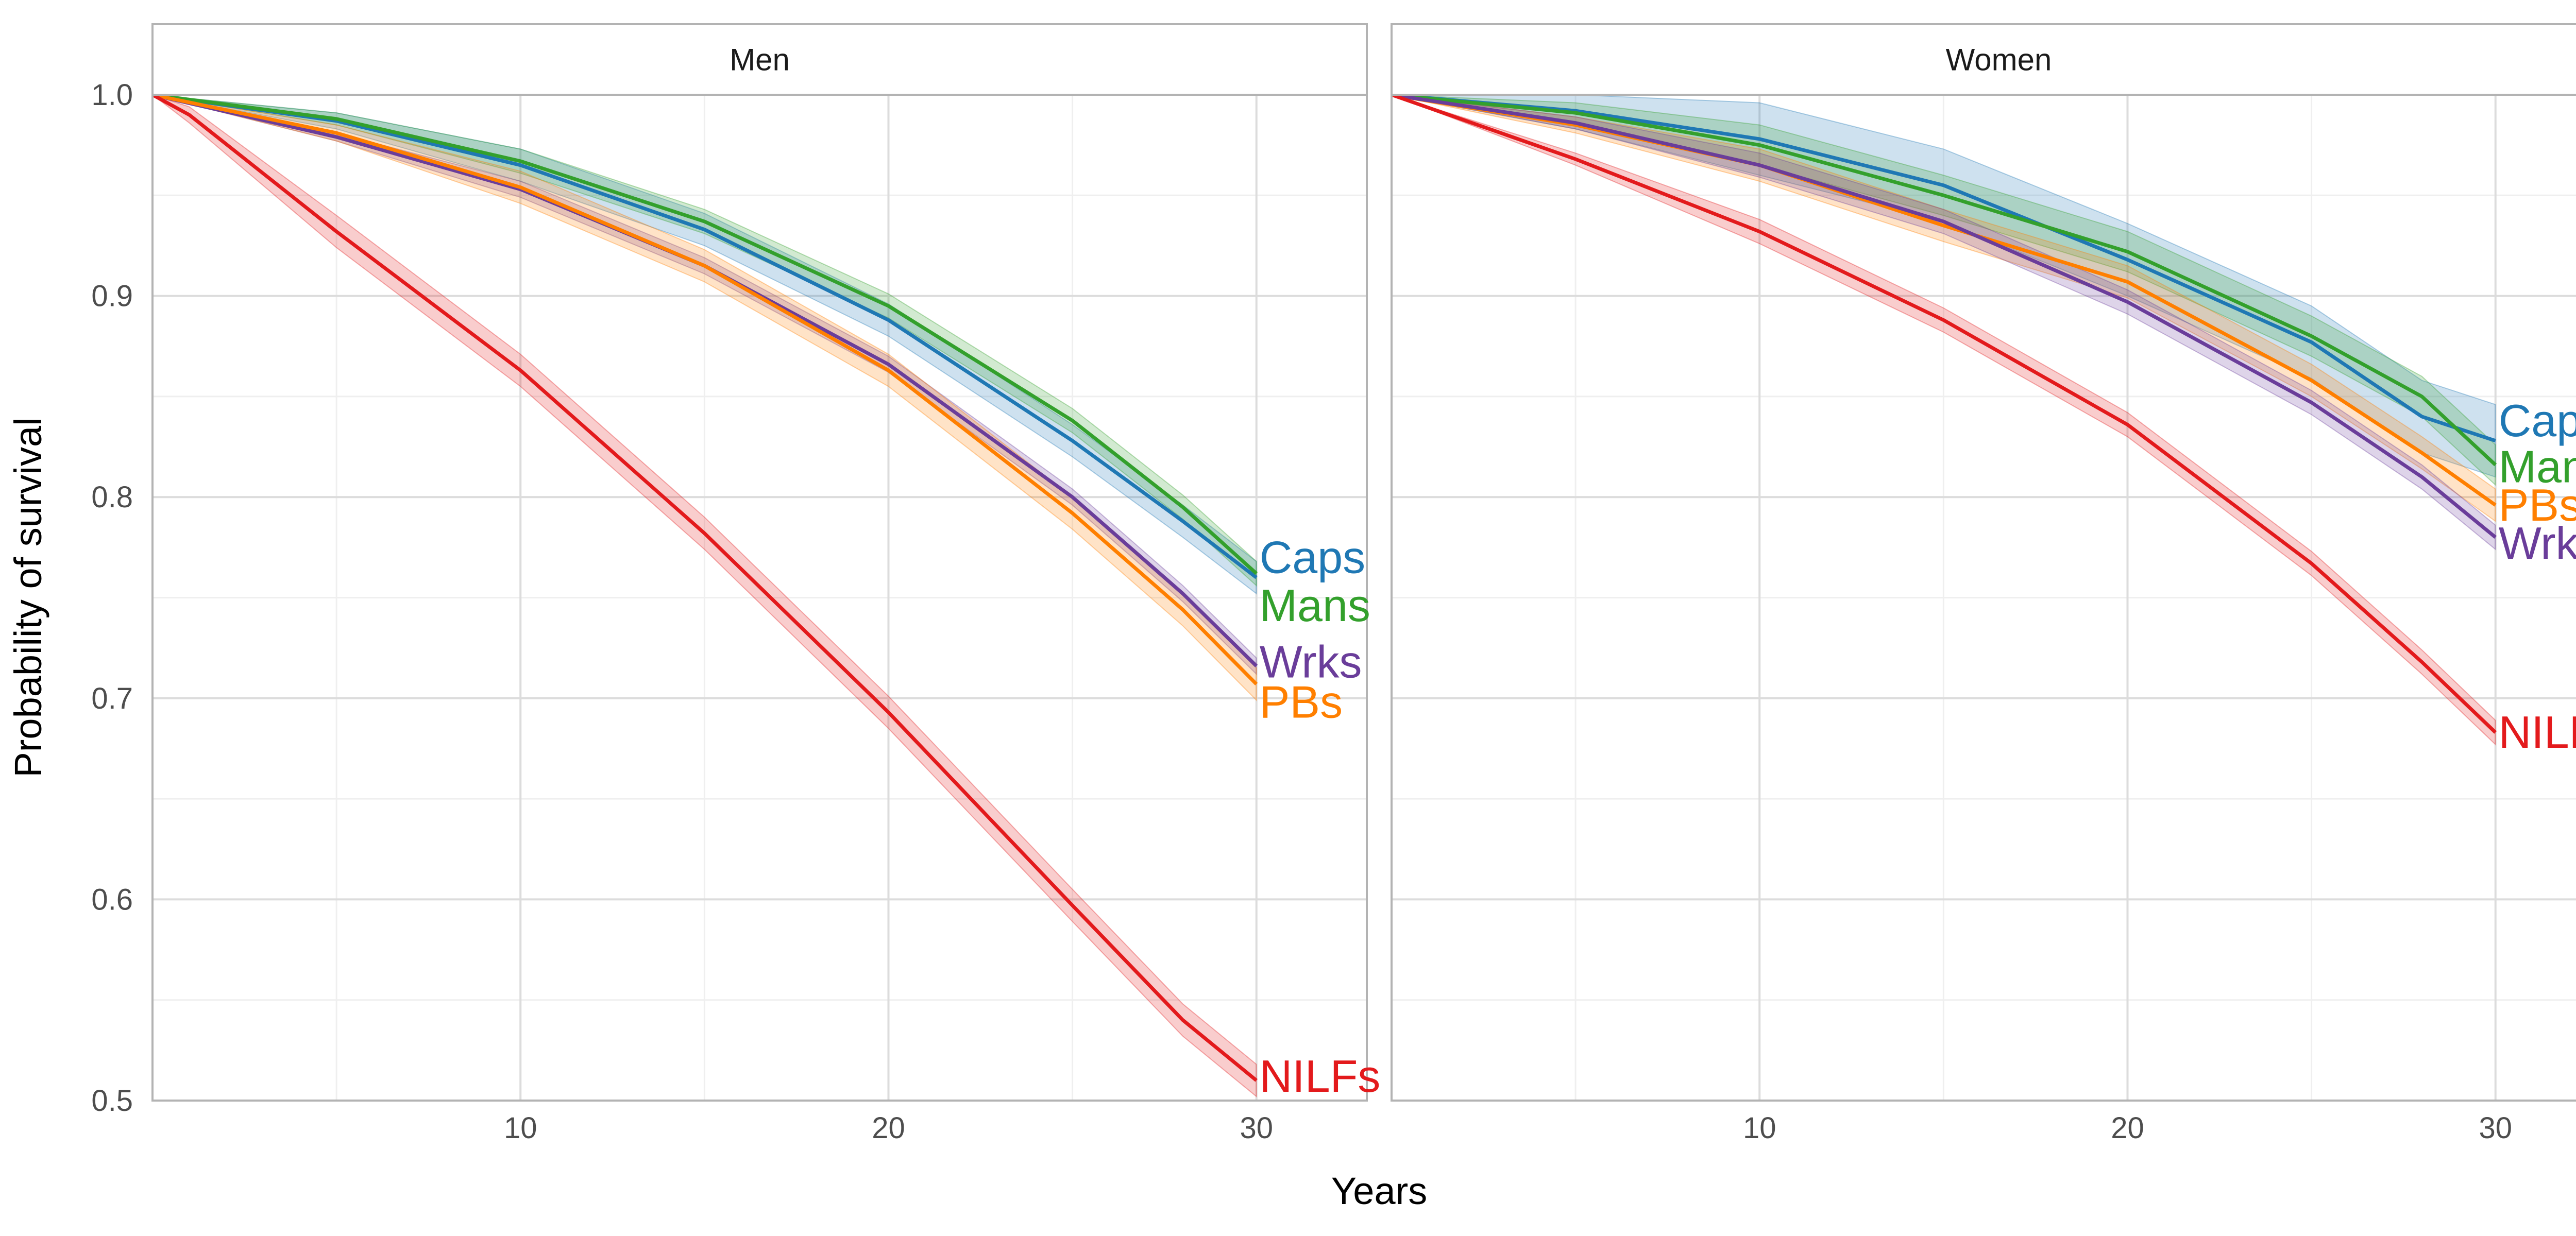 This screenshot has height=1236, width=2576. I want to click on y-tick-label: 0.7, so click(112, 699).